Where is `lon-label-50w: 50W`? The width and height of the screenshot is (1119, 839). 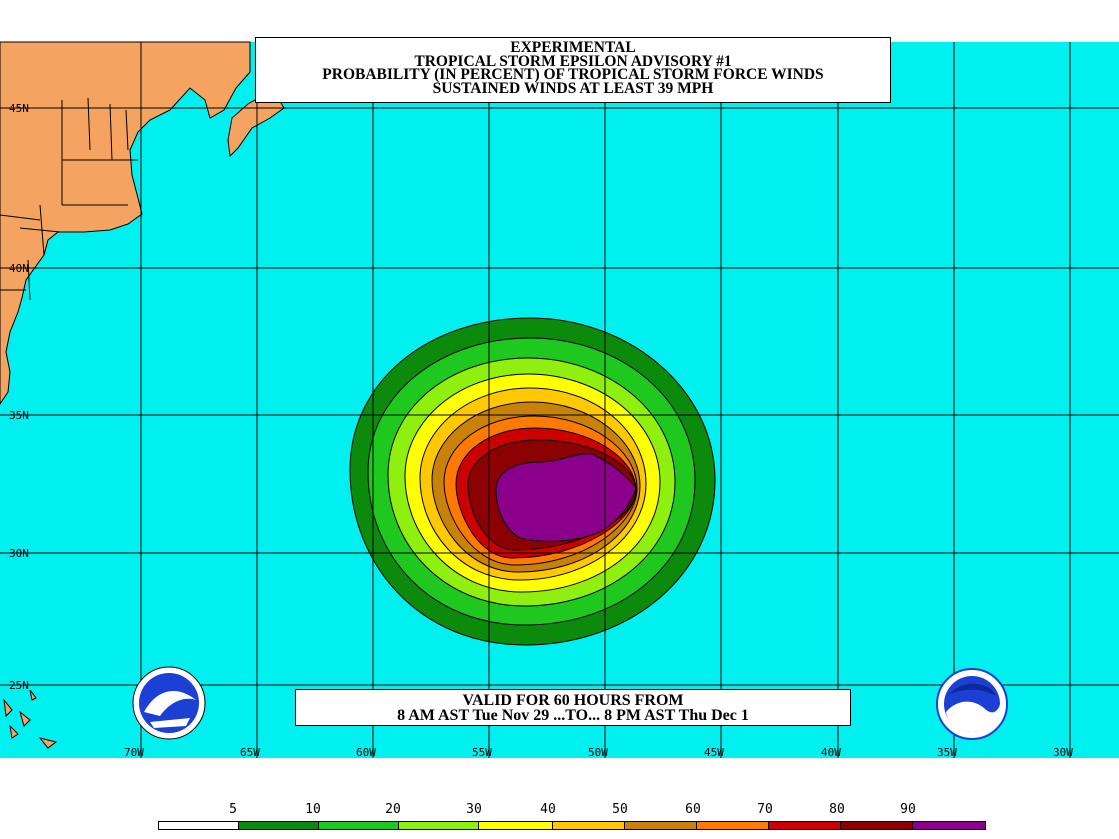
lon-label-50w: 50W is located at coordinates (598, 752).